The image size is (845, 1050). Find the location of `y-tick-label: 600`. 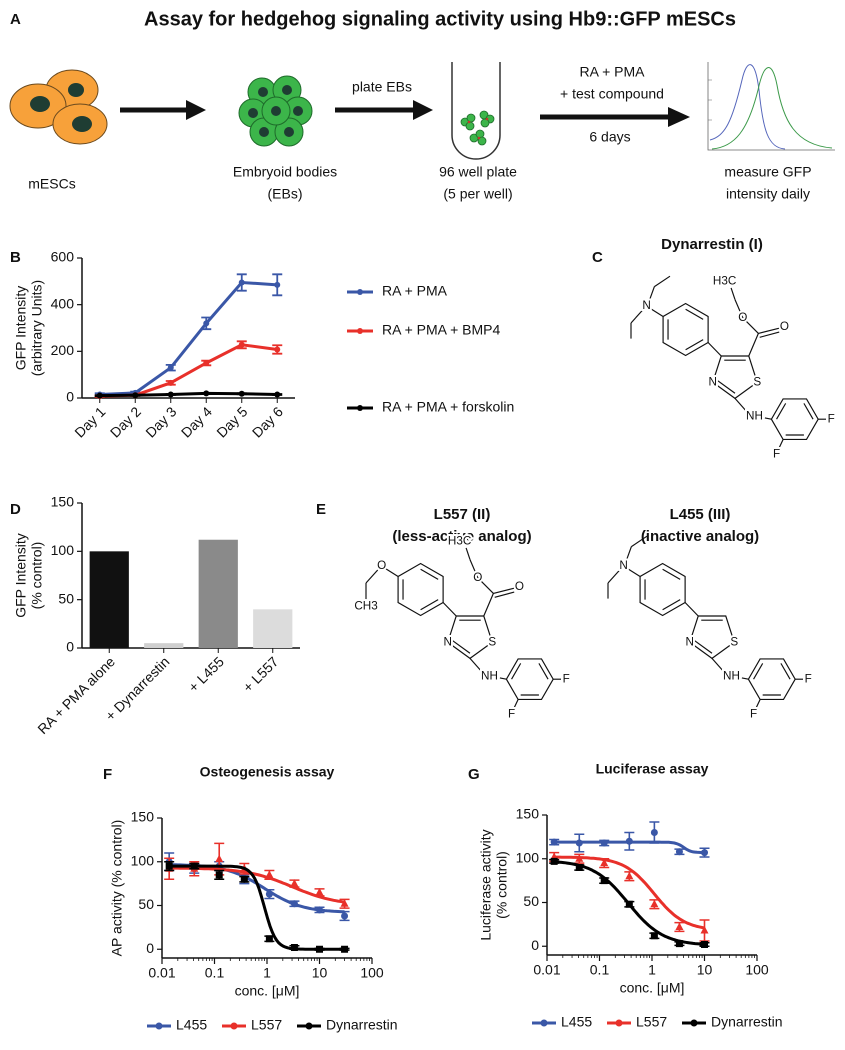

y-tick-label: 600 is located at coordinates (63, 257).